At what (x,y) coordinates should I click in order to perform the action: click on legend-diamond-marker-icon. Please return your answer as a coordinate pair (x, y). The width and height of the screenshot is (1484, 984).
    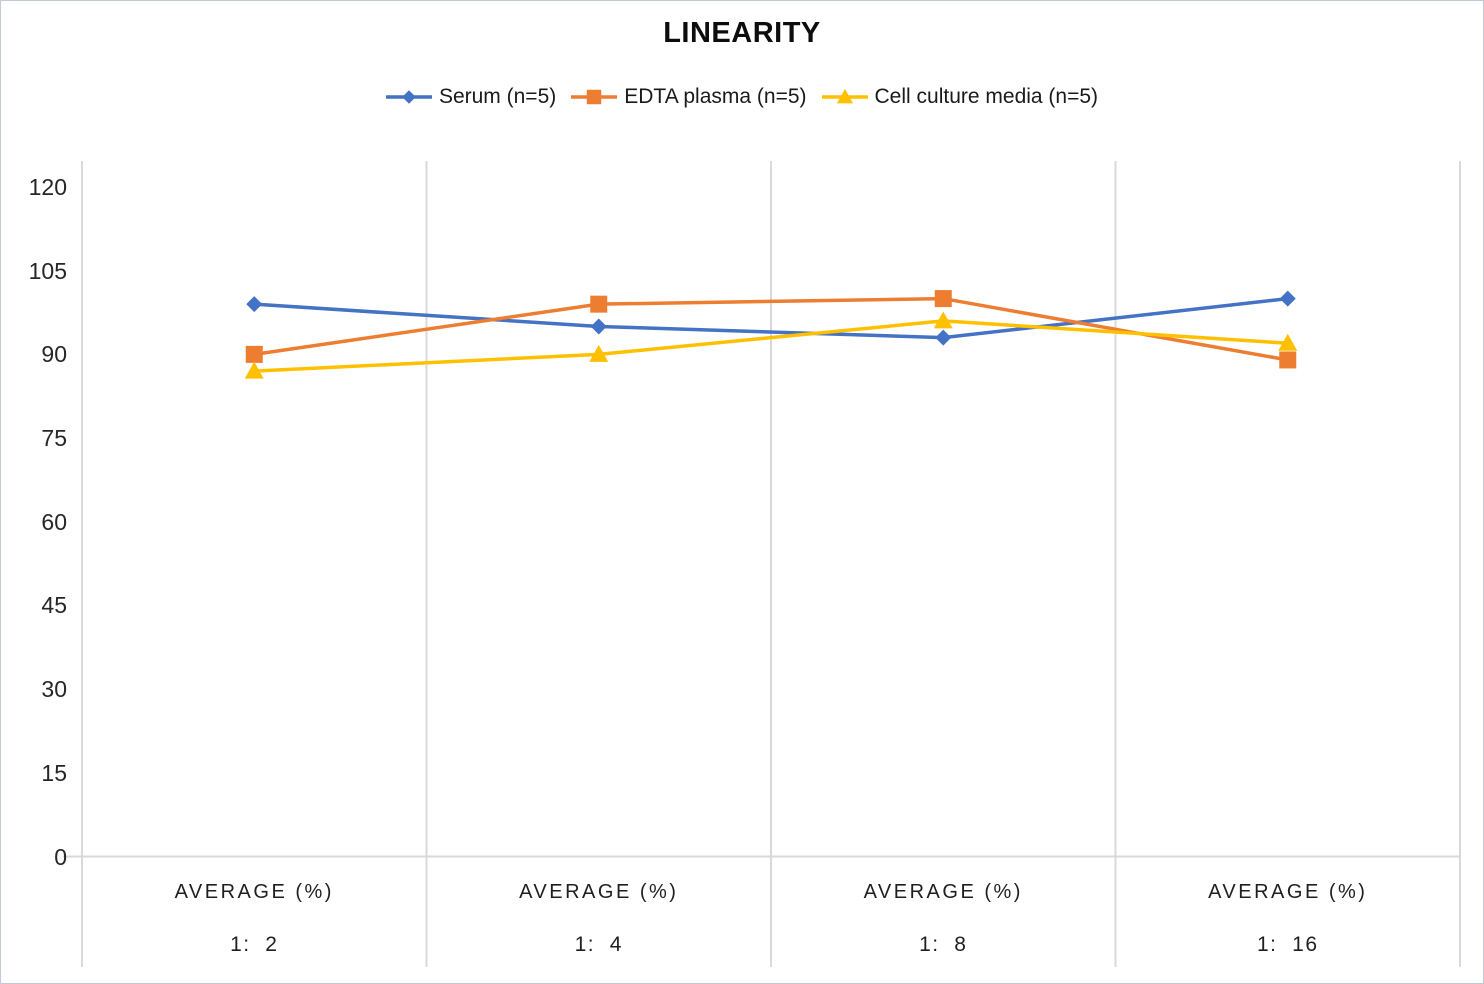
    Looking at the image, I should click on (408, 97).